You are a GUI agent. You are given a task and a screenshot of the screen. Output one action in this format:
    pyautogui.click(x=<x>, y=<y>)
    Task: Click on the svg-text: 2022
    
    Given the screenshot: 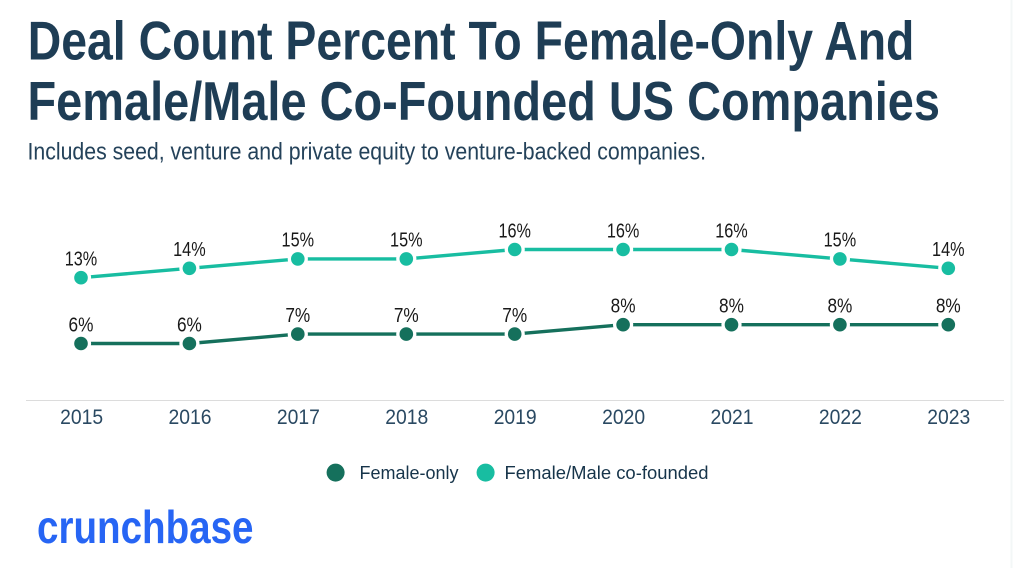 What is the action you would take?
    pyautogui.click(x=840, y=417)
    